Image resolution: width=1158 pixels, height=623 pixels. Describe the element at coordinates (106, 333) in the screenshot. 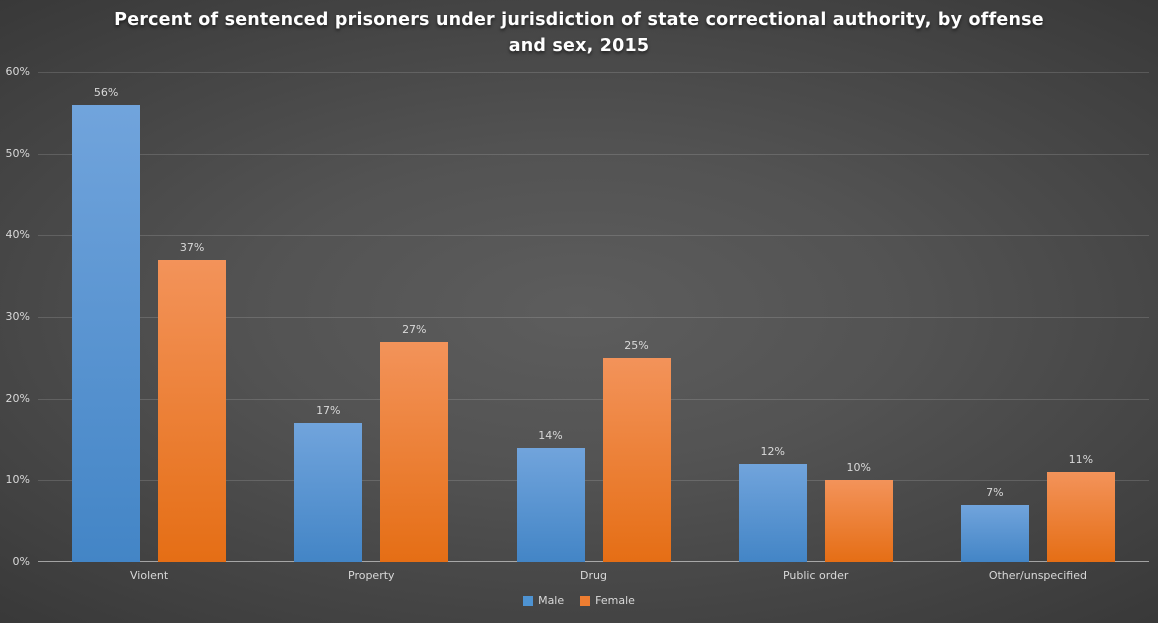

I see `bar-male-violent` at that location.